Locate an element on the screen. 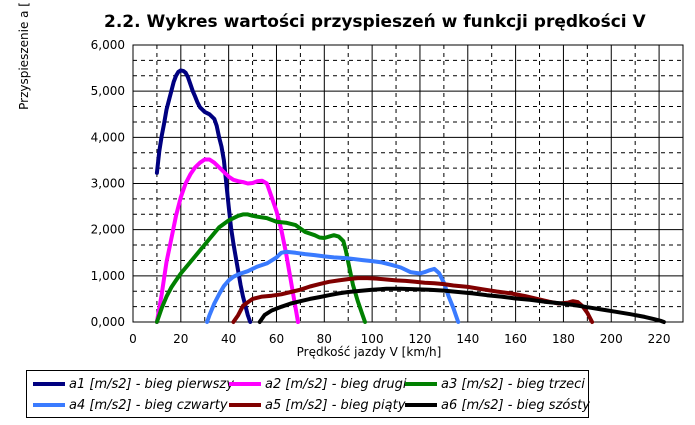  legend-label: a1 [m/s2] - bieg pierwszy is located at coordinates (151, 384).